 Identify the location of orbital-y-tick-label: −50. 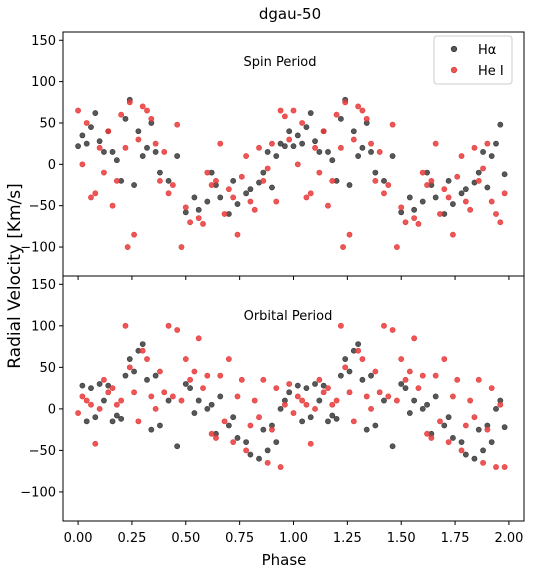
(42, 451).